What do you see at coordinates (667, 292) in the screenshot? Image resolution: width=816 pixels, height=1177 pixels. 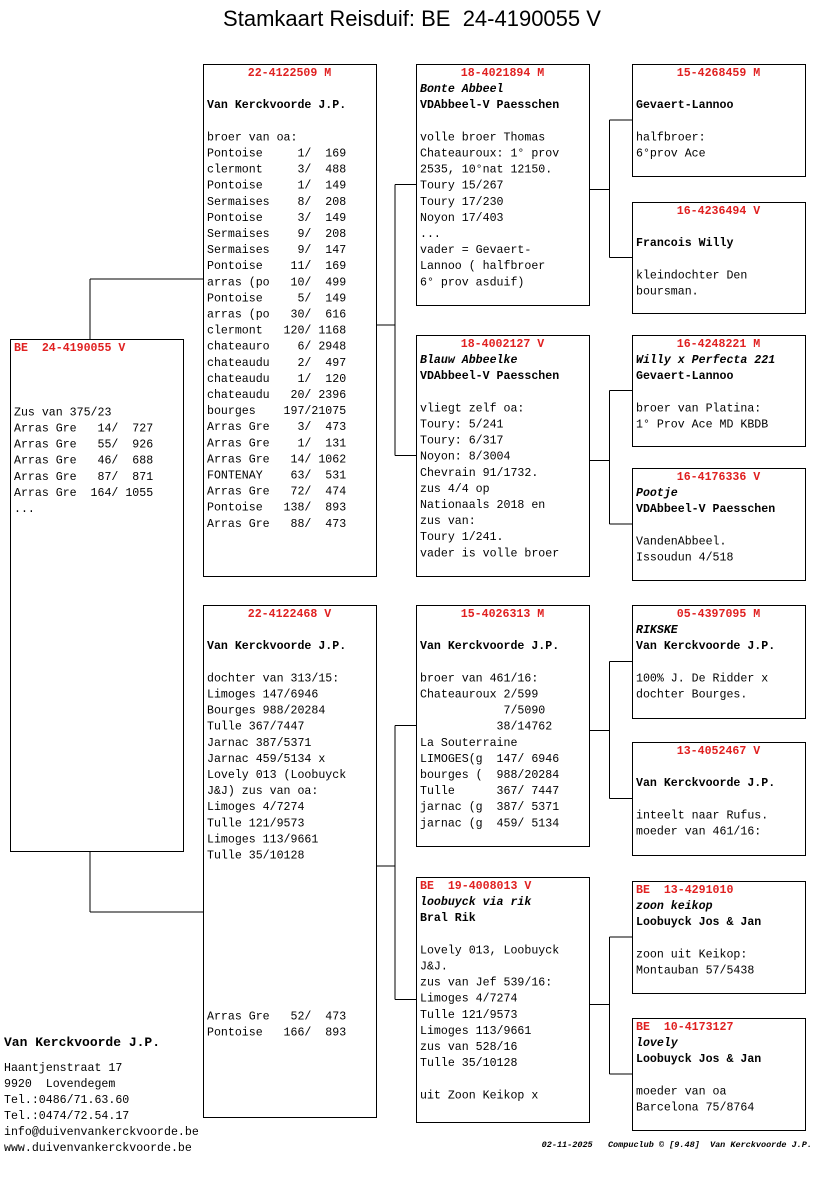 I see `note-line: boursman.` at bounding box center [667, 292].